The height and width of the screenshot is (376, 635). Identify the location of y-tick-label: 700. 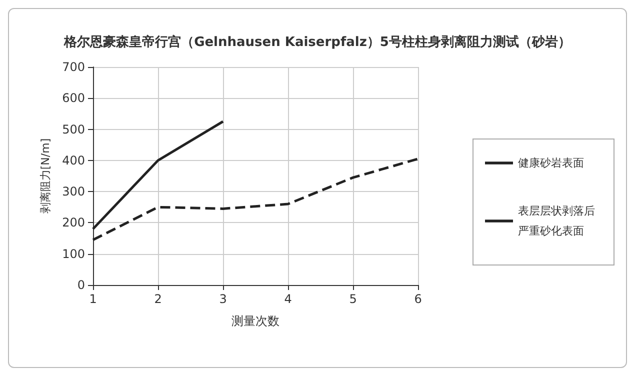
(73, 67).